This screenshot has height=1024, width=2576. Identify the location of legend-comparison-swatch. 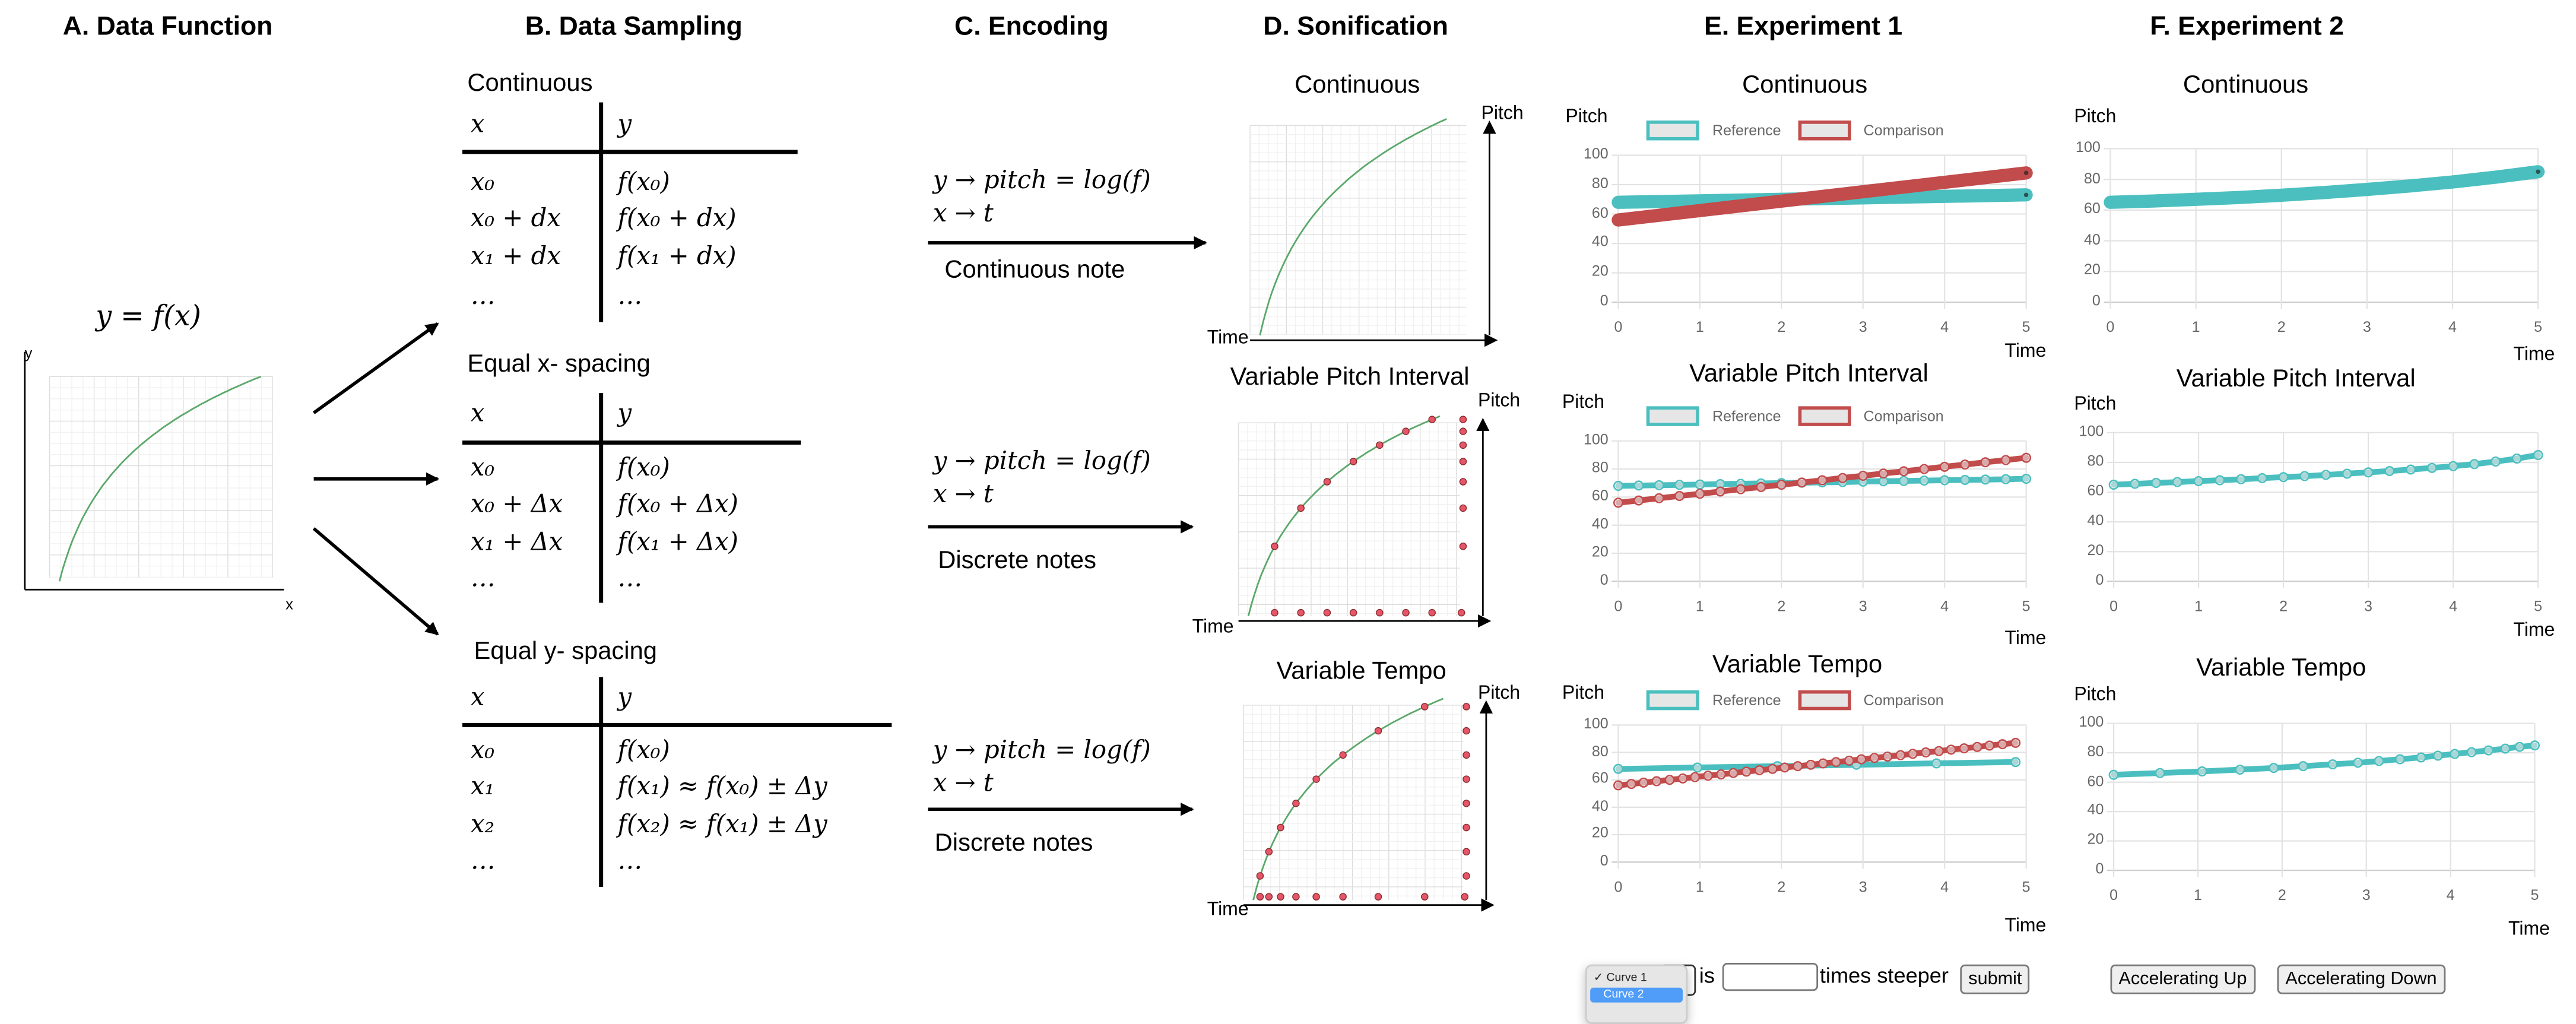
(1824, 416).